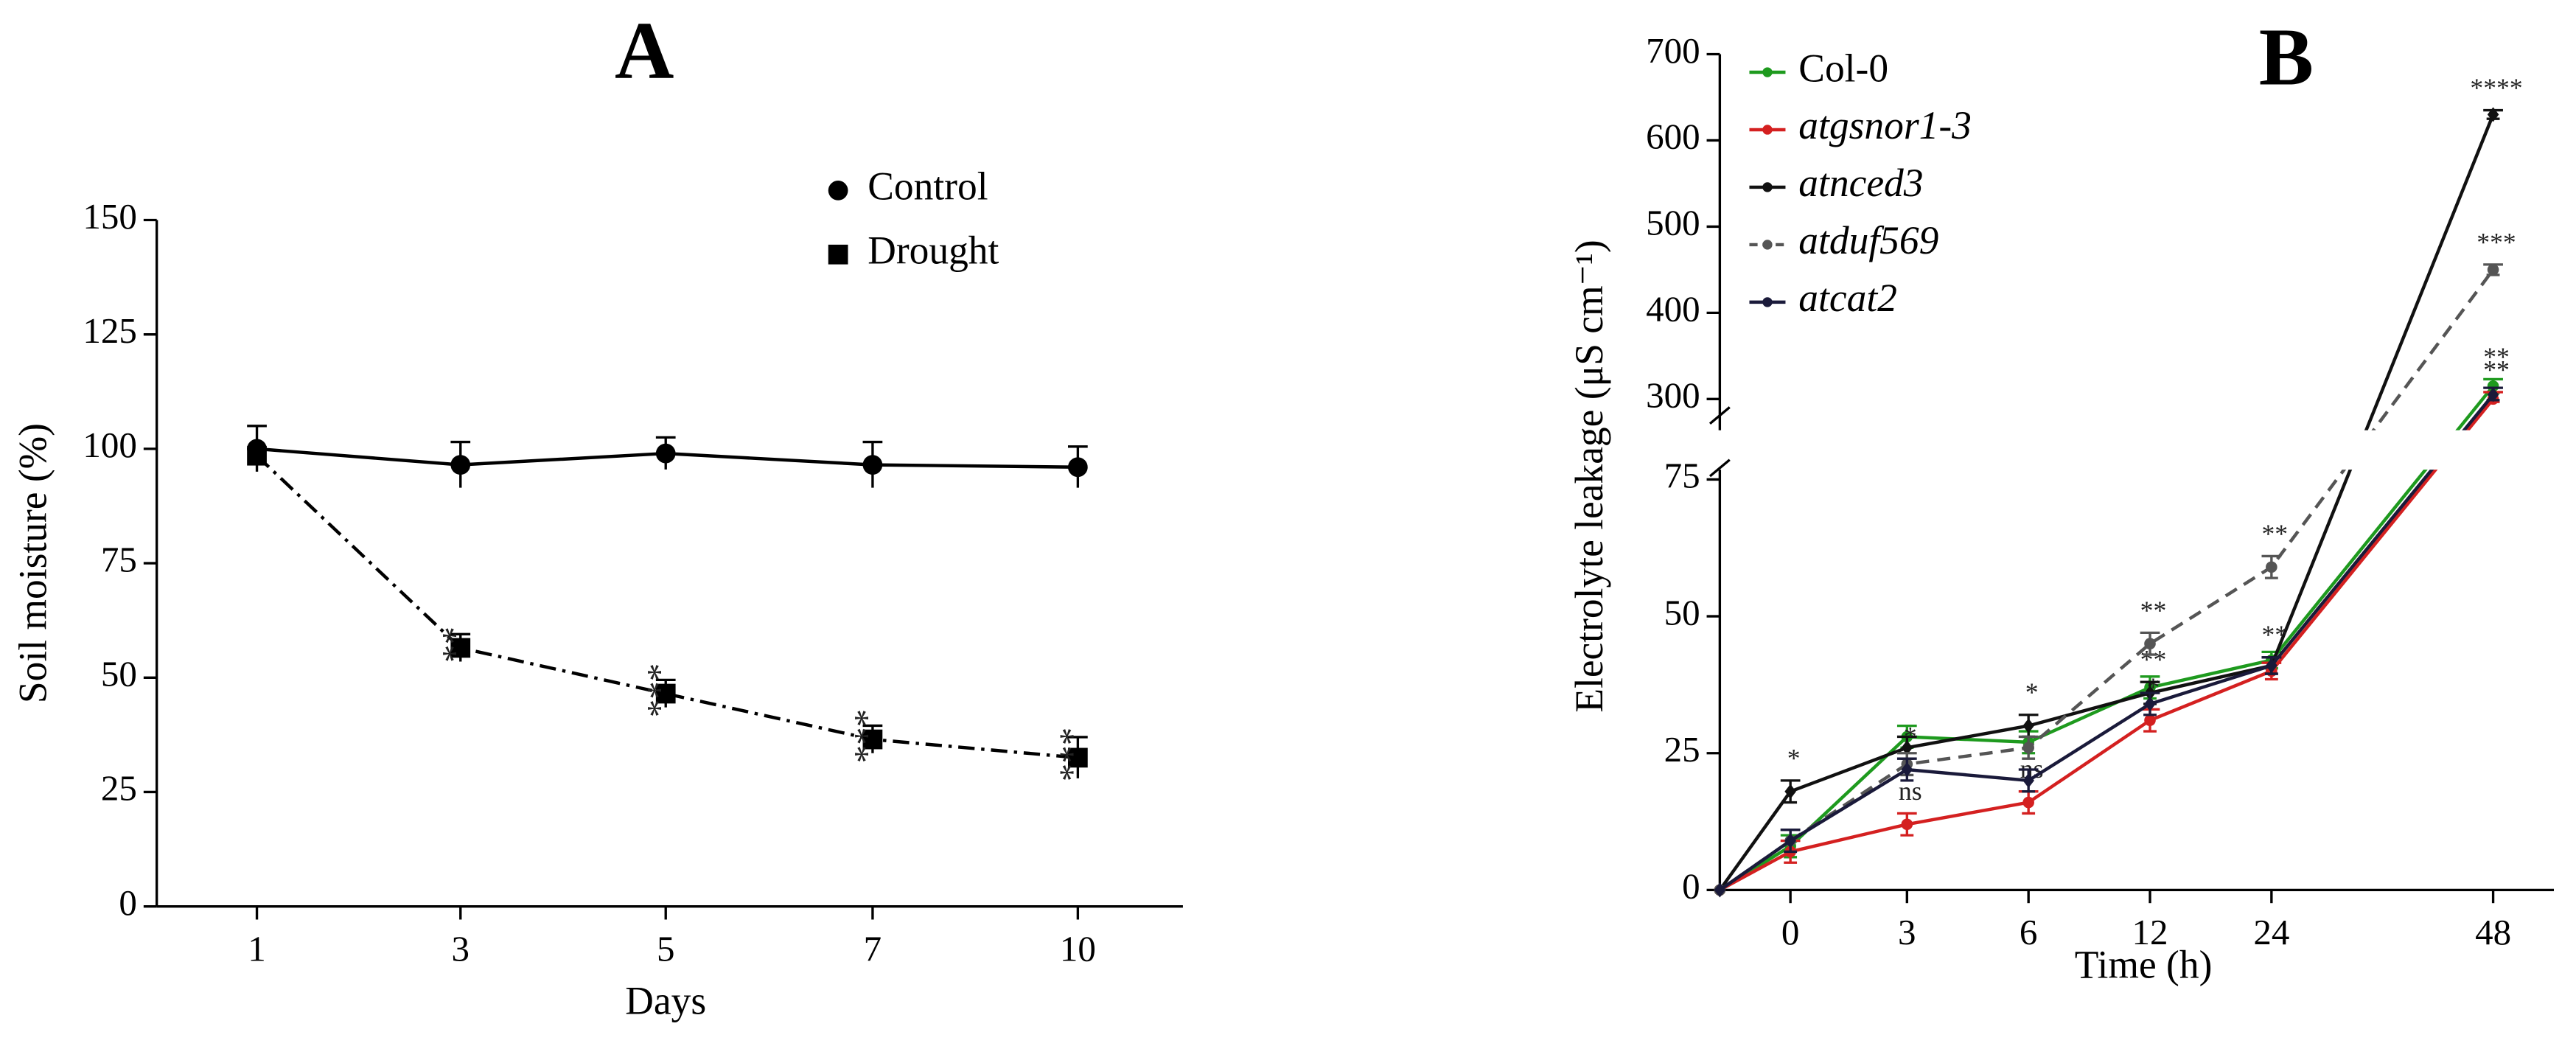 This screenshot has width=2576, height=1046. What do you see at coordinates (2493, 932) in the screenshot?
I see `x-tick-label: 48` at bounding box center [2493, 932].